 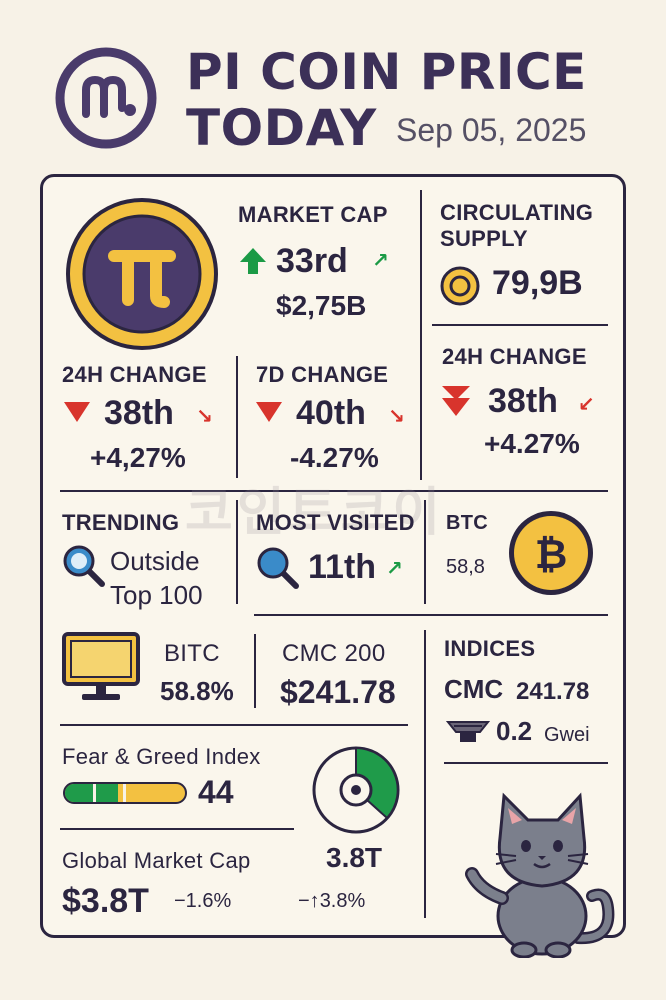 I want to click on btc-label: BTC, so click(x=467, y=523).